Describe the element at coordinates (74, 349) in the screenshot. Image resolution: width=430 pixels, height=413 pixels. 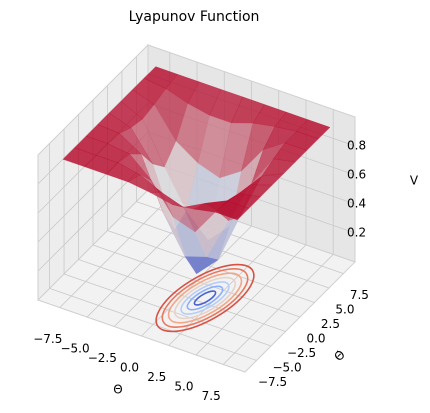
I see `x-tick-label: −5.0` at that location.